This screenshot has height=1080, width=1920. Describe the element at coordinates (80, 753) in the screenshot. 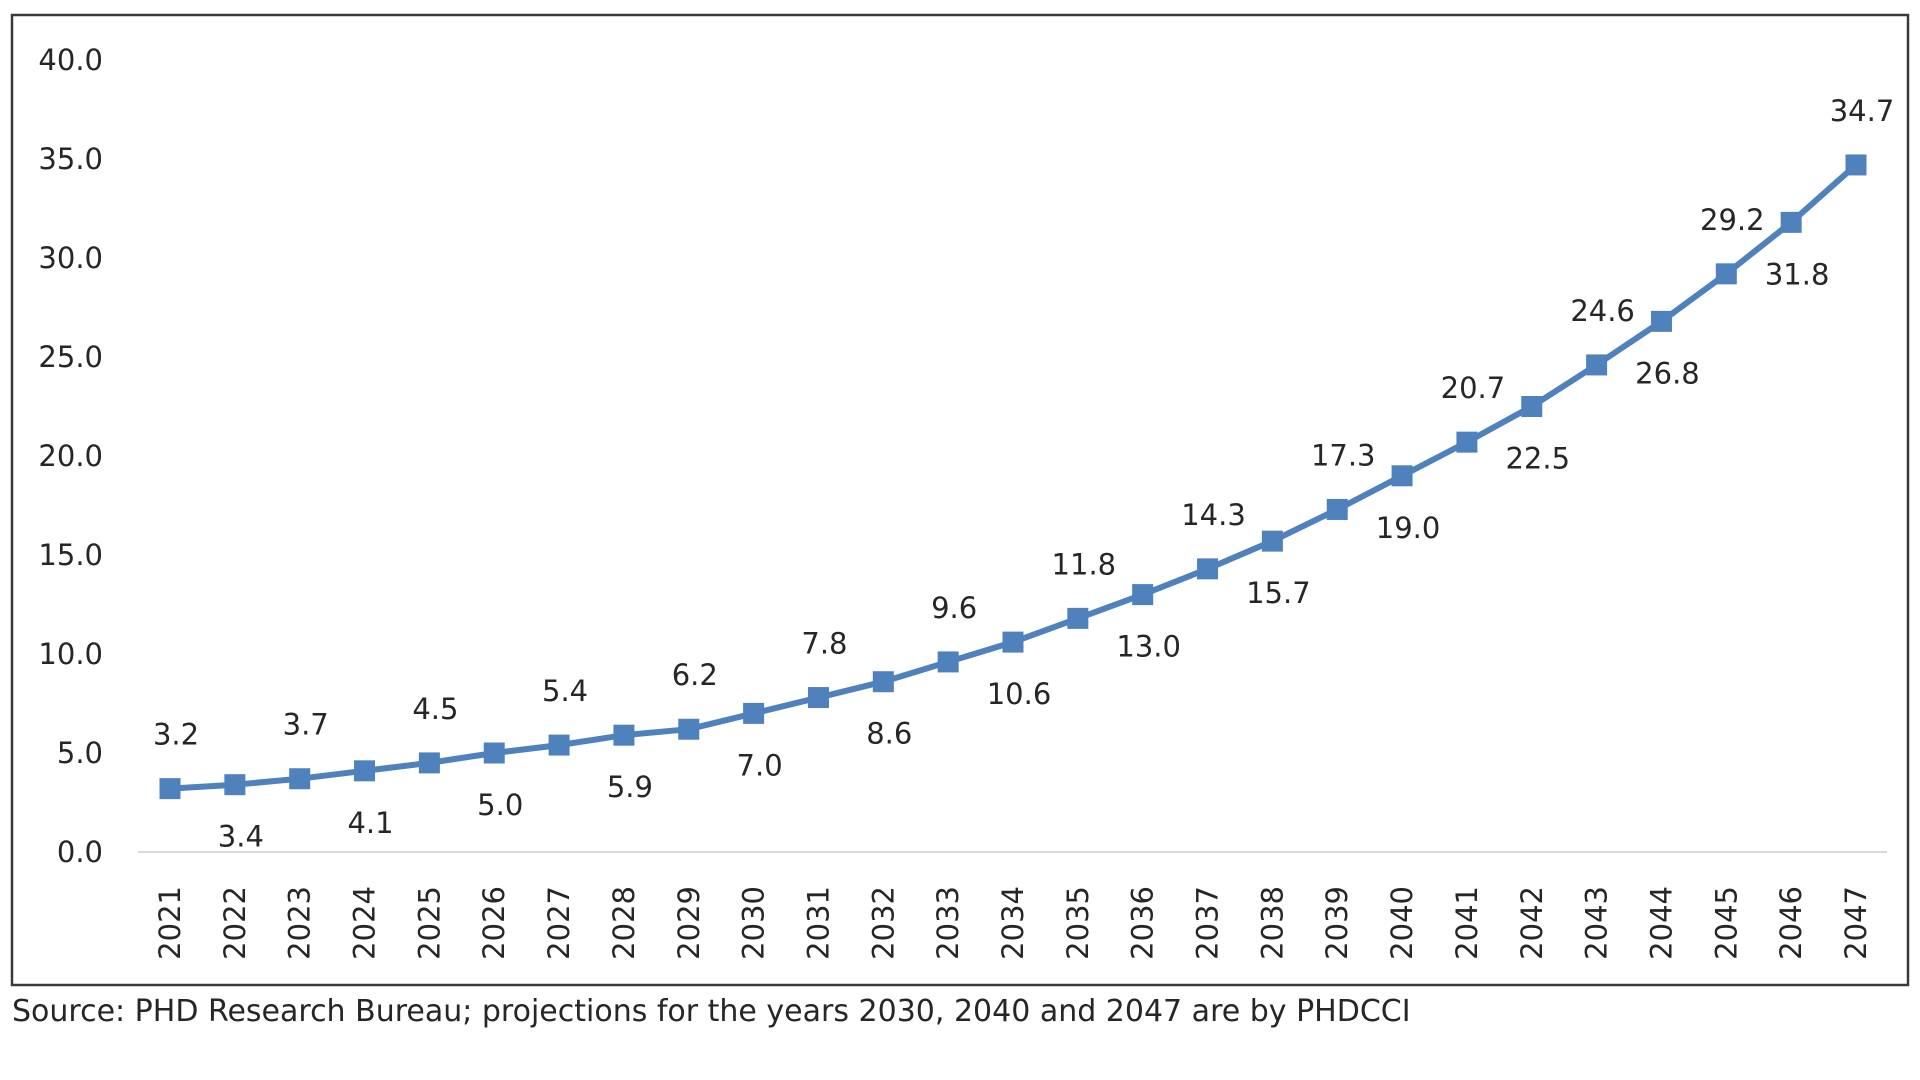

I see `y-tick-label: 5.0` at that location.